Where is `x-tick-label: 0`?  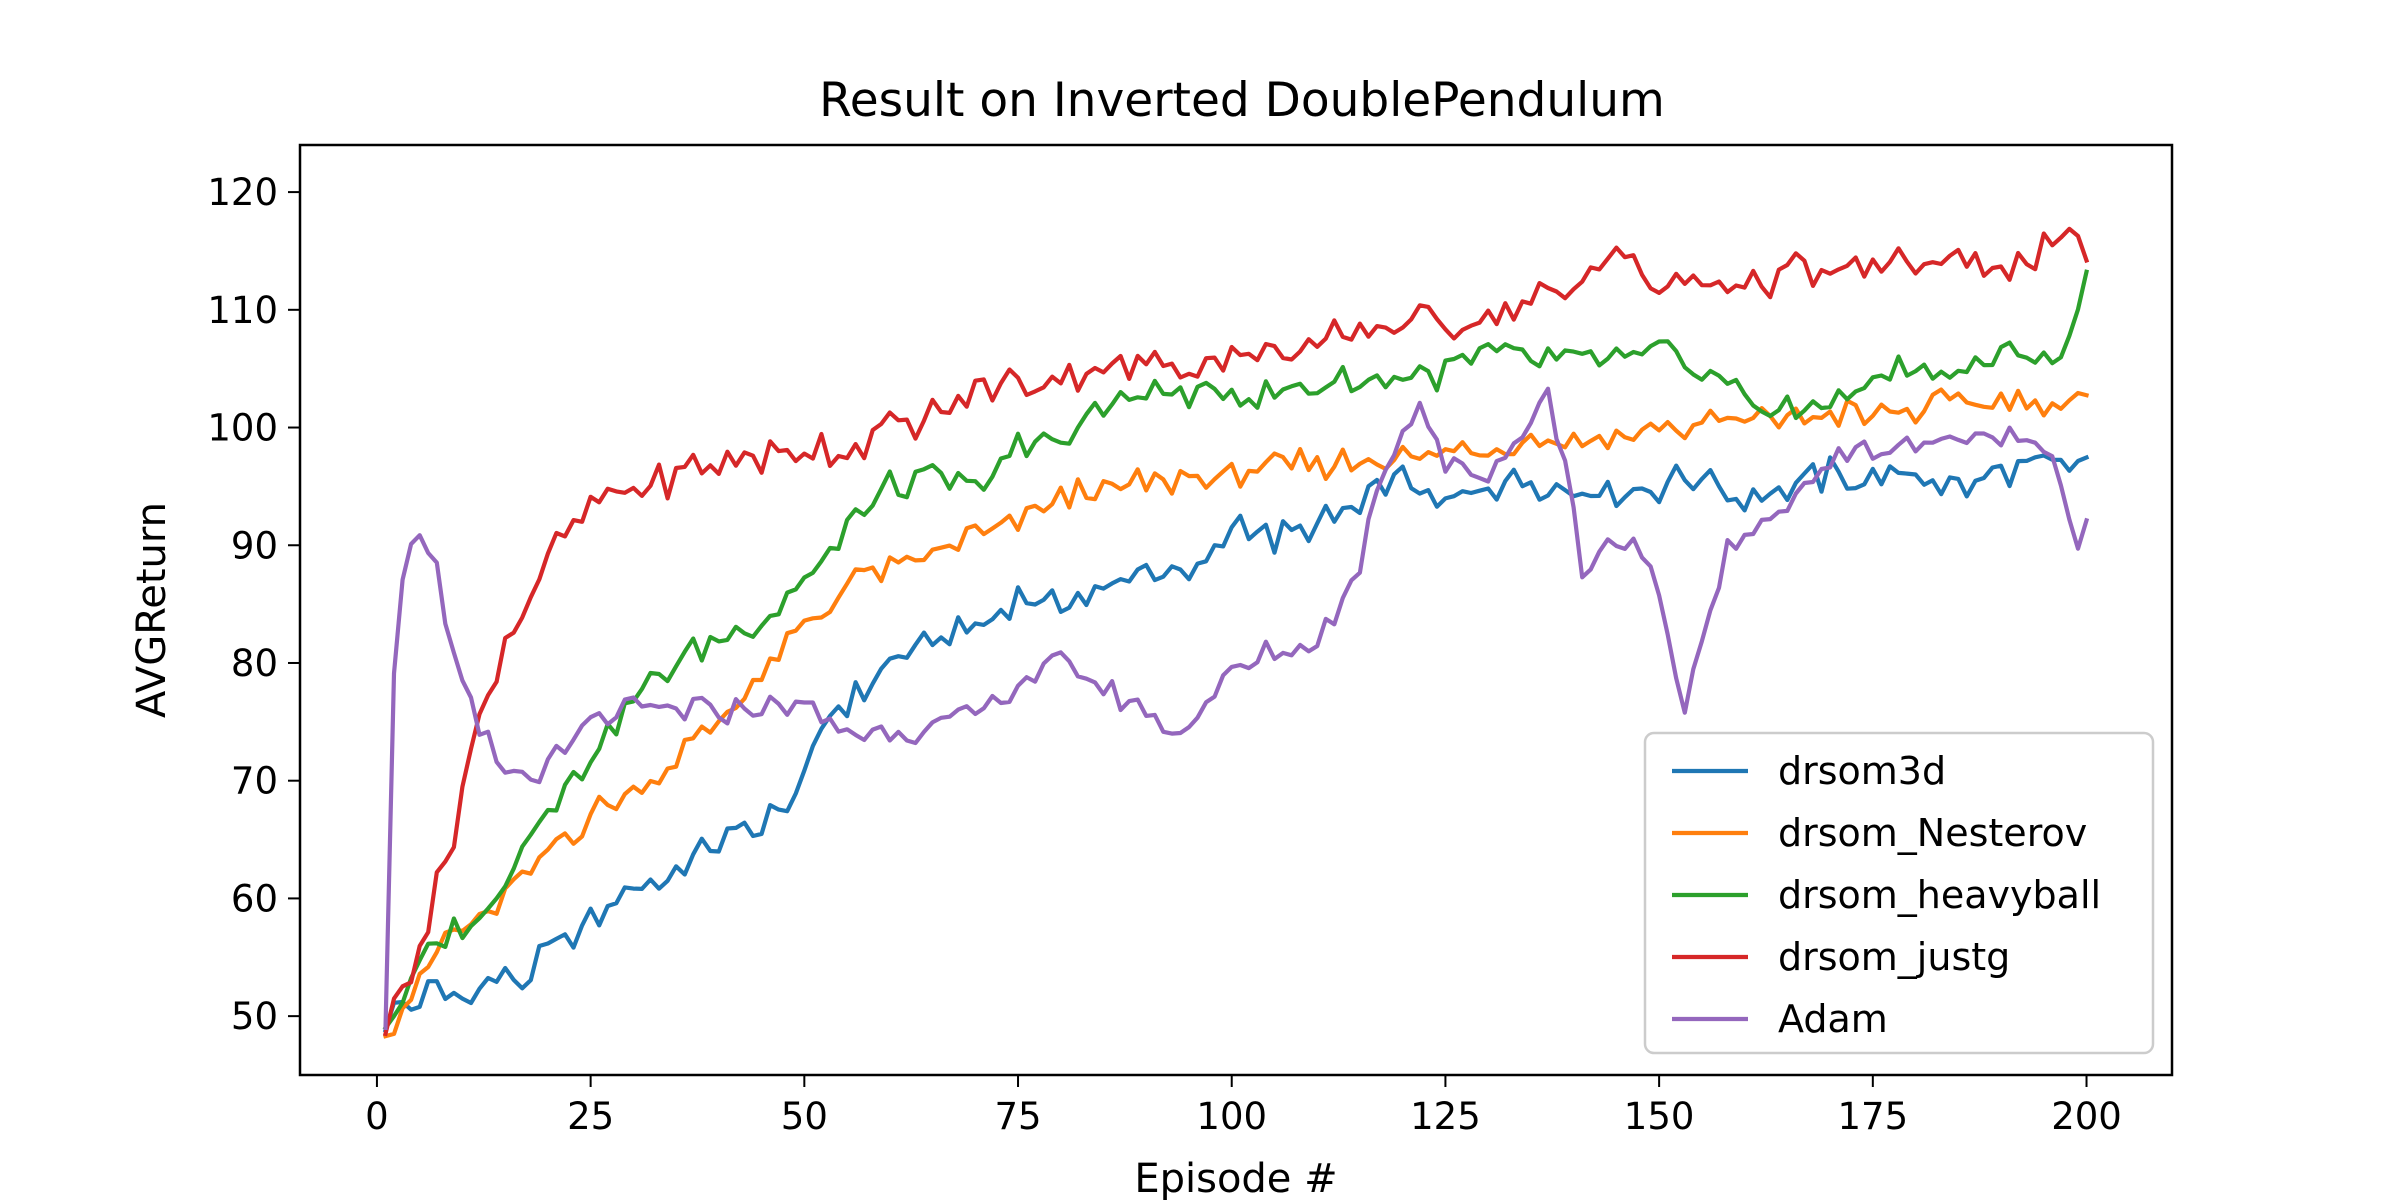 x-tick-label: 0 is located at coordinates (377, 1116).